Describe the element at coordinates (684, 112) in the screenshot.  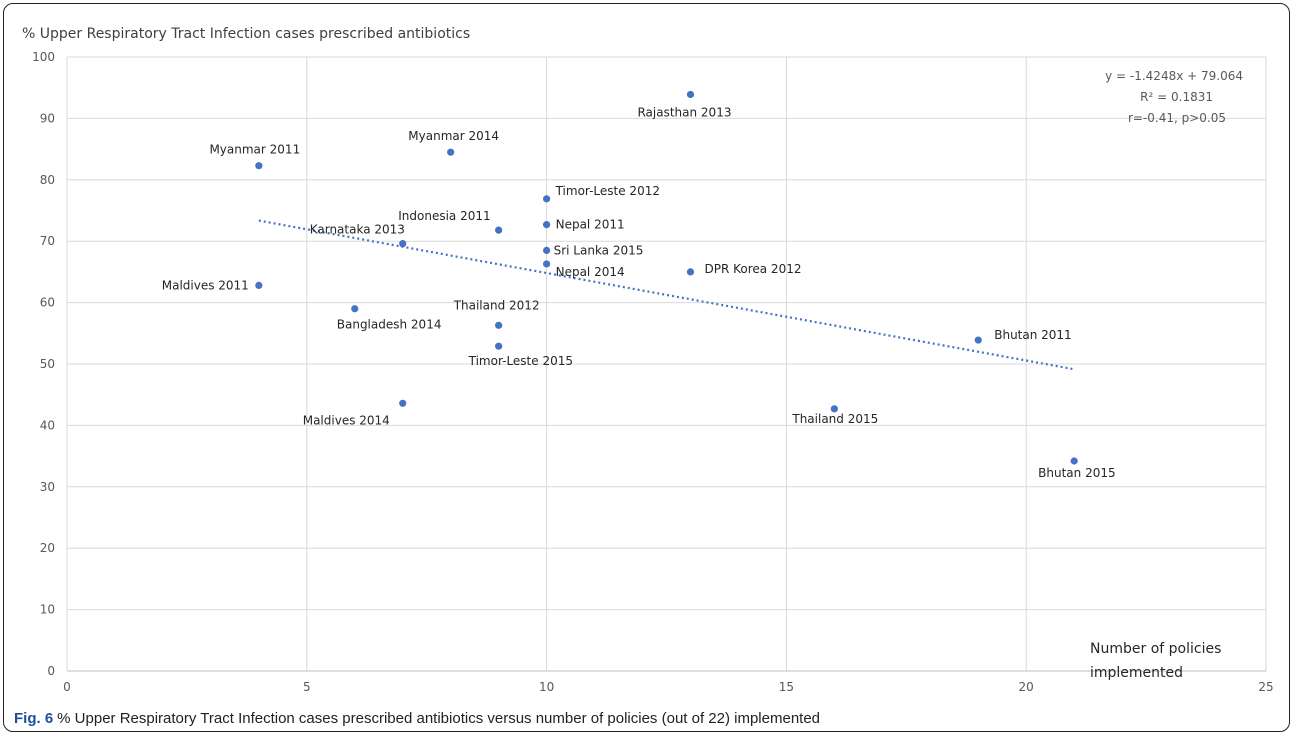
I see `point-label: Rajasthan 2013` at that location.